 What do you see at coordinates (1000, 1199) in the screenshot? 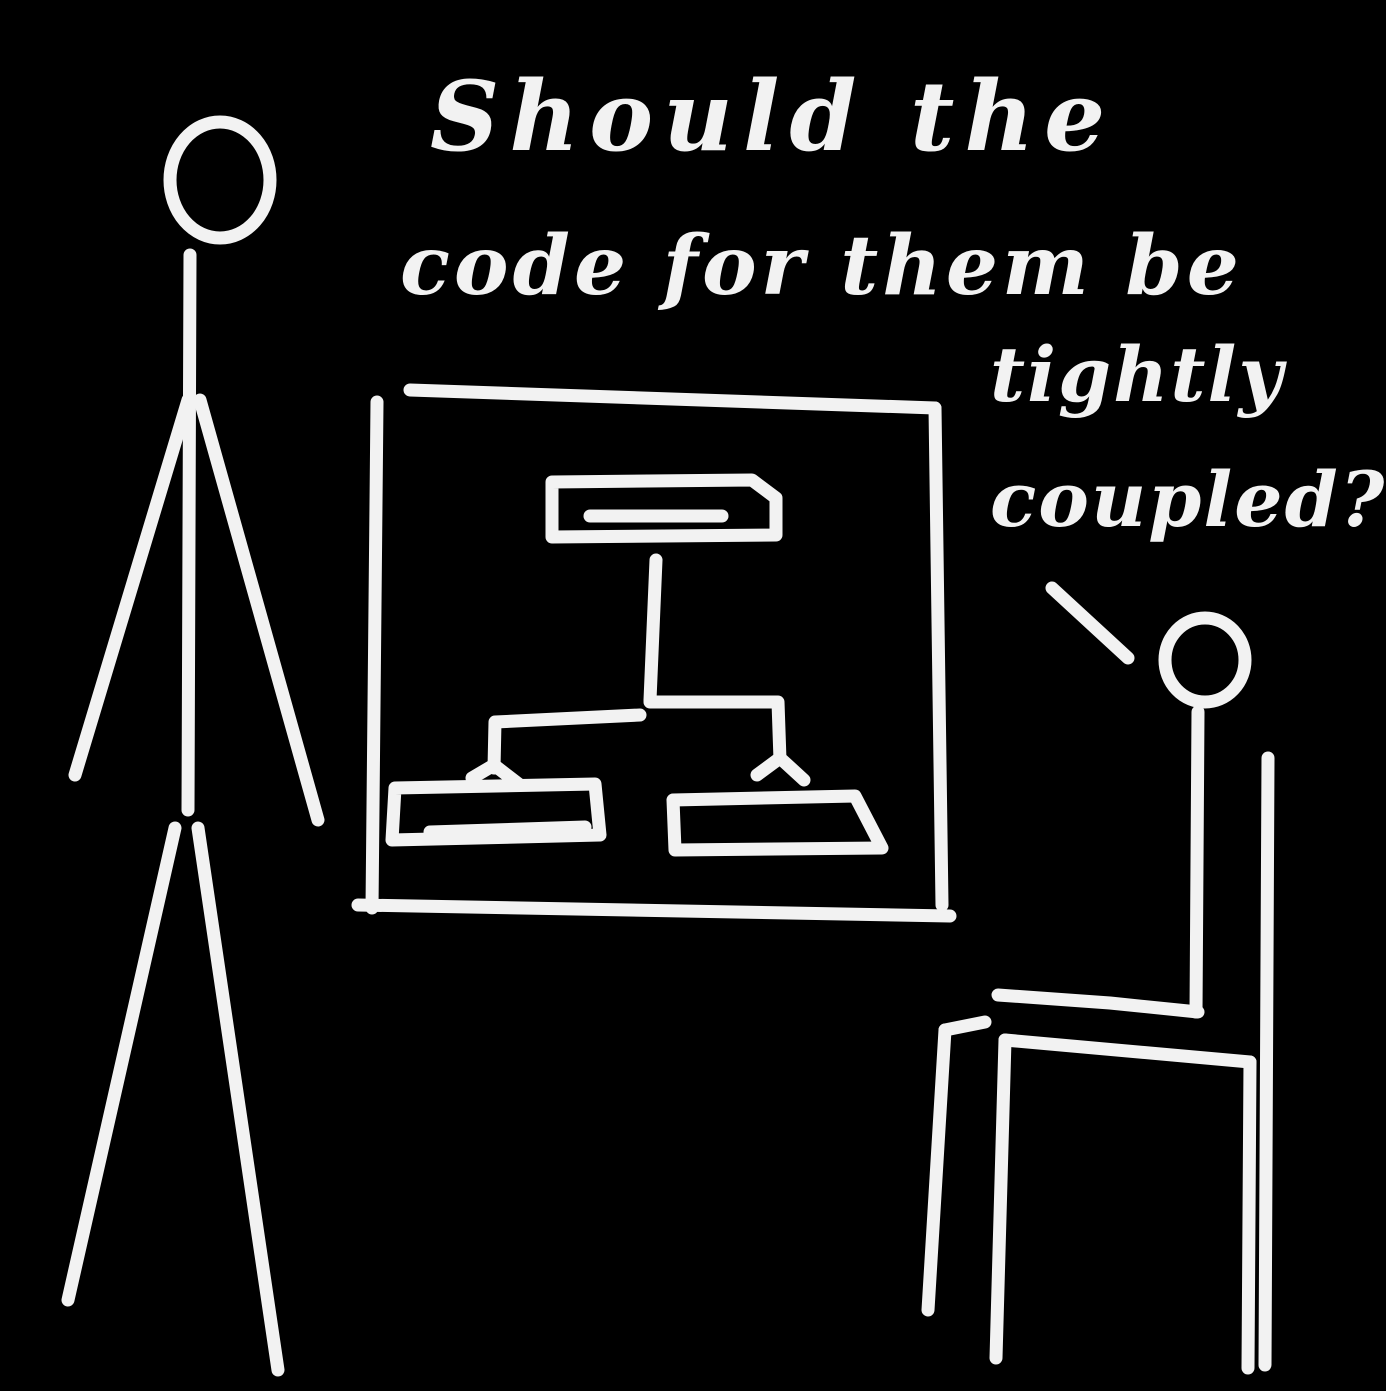
I see `chair-front-right-leg` at bounding box center [1000, 1199].